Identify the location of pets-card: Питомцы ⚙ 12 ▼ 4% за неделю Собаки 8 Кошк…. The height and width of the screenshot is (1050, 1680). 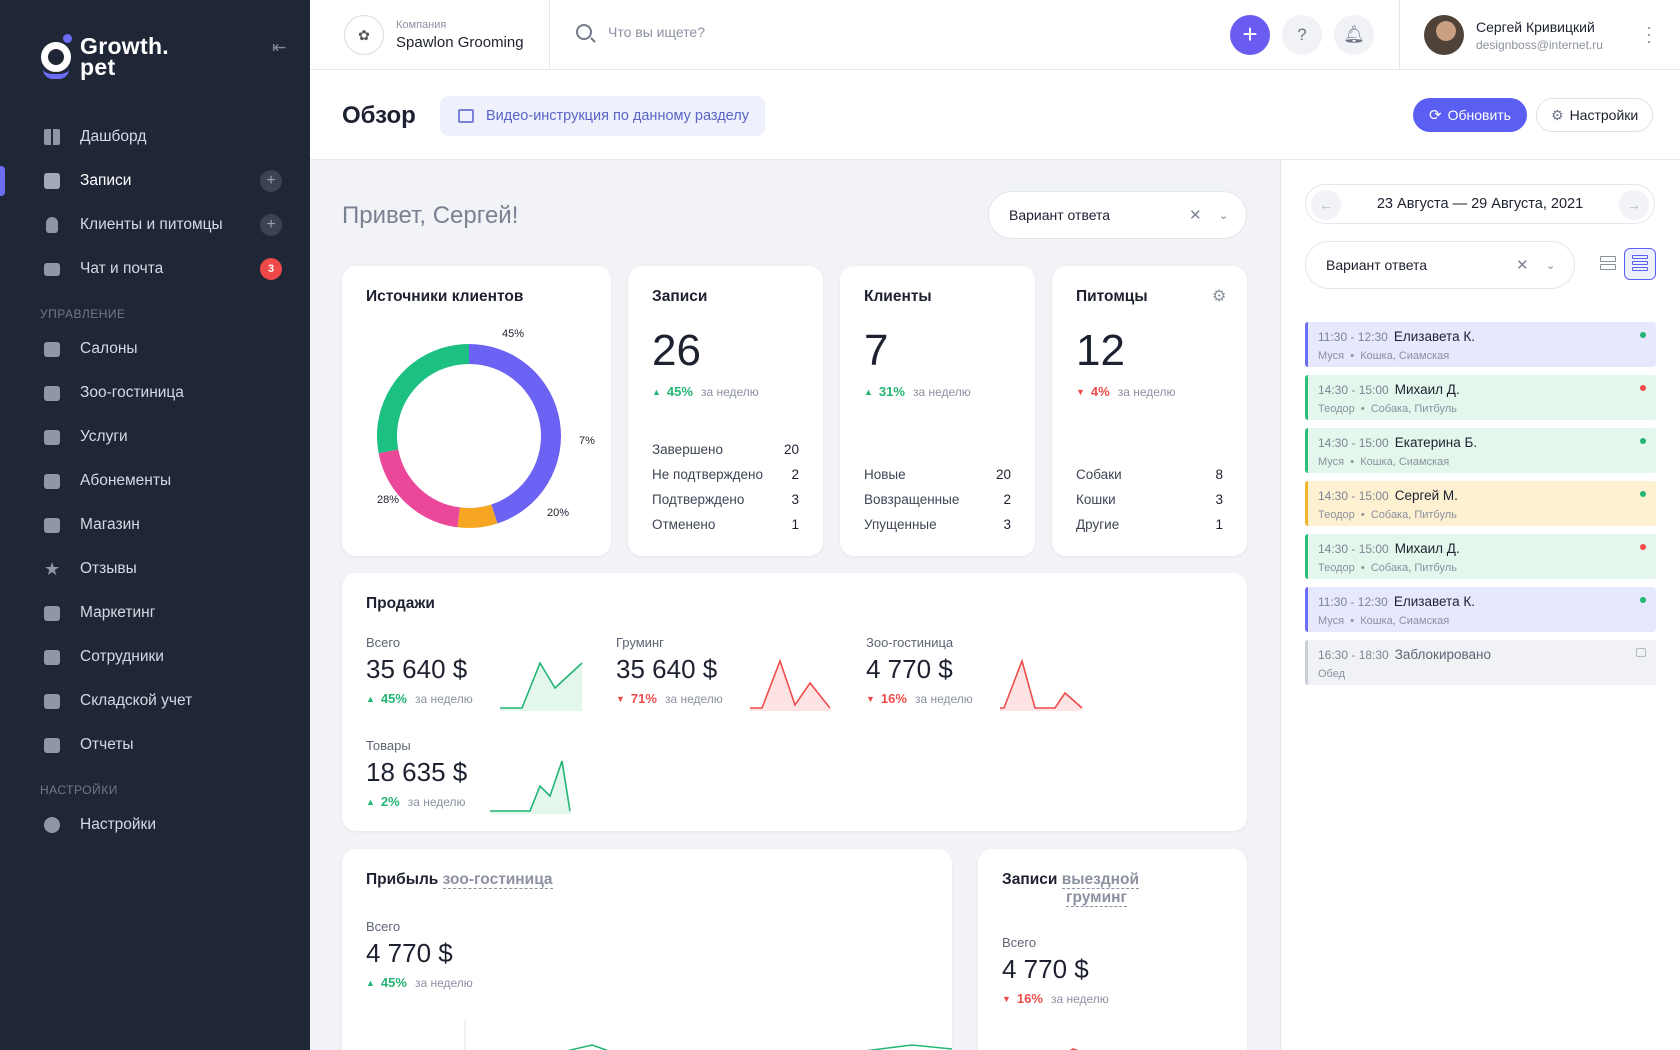
(1149, 411).